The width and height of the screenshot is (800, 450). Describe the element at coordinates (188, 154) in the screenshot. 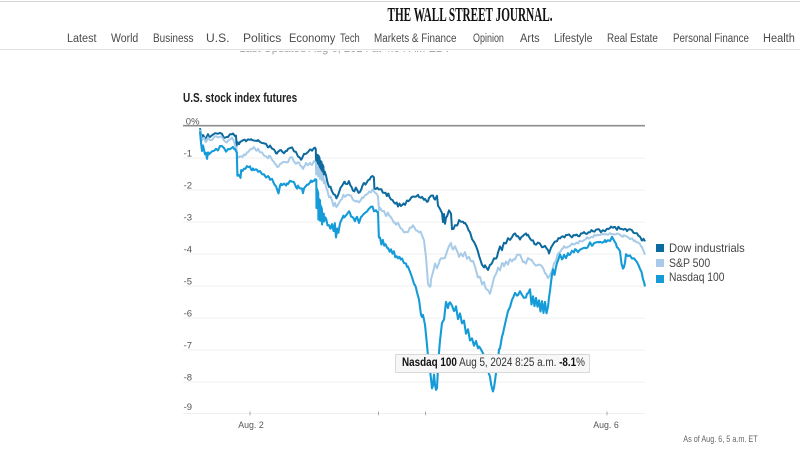

I see `svg-text: -1` at that location.